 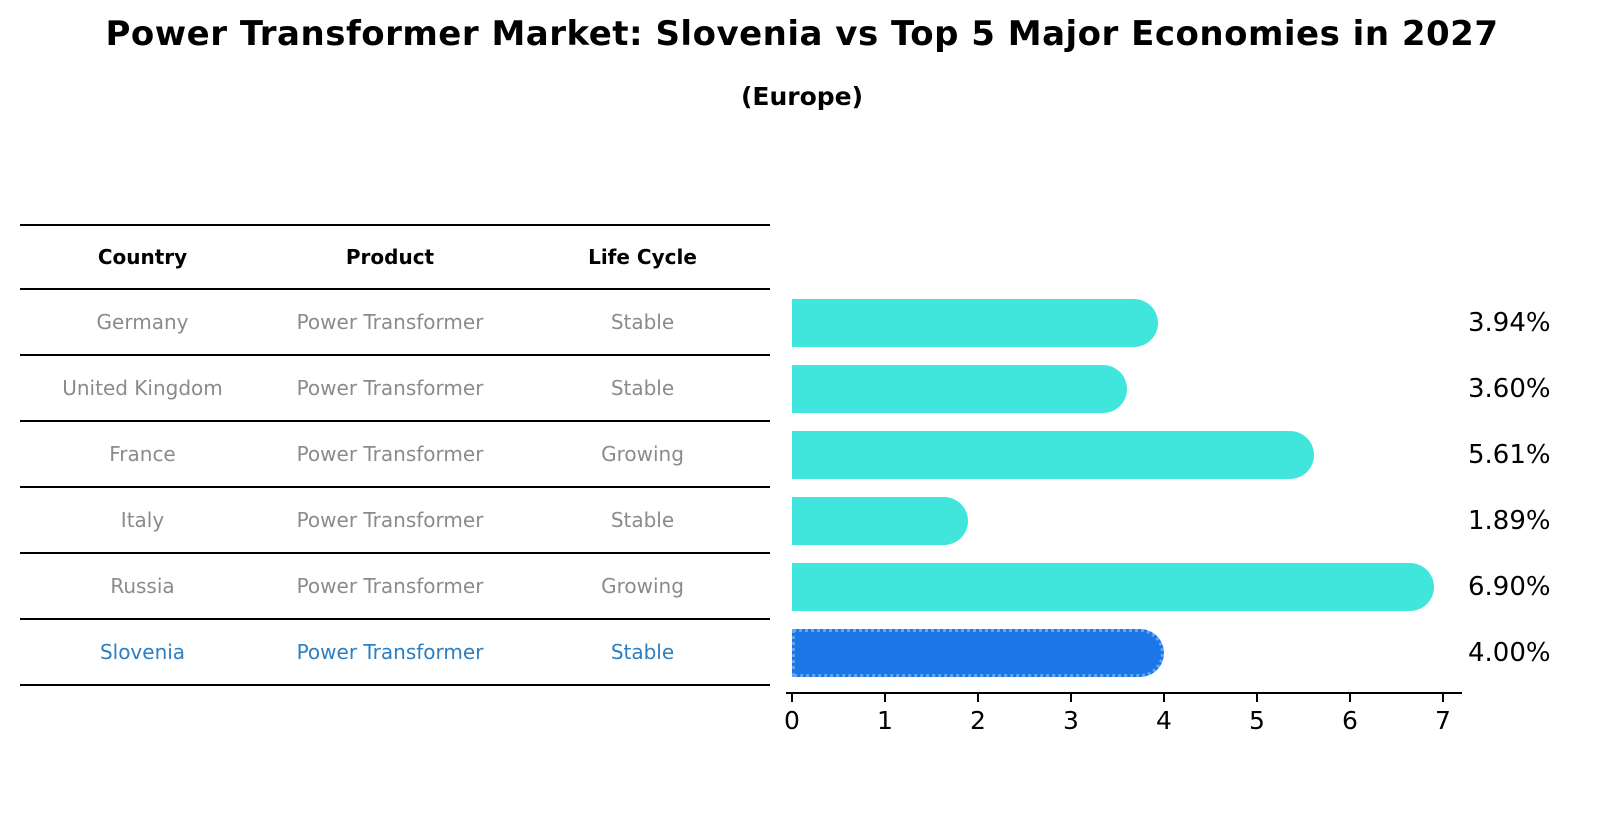 I want to click on table-row-france: France Power Transformer Growing, so click(x=395, y=455).